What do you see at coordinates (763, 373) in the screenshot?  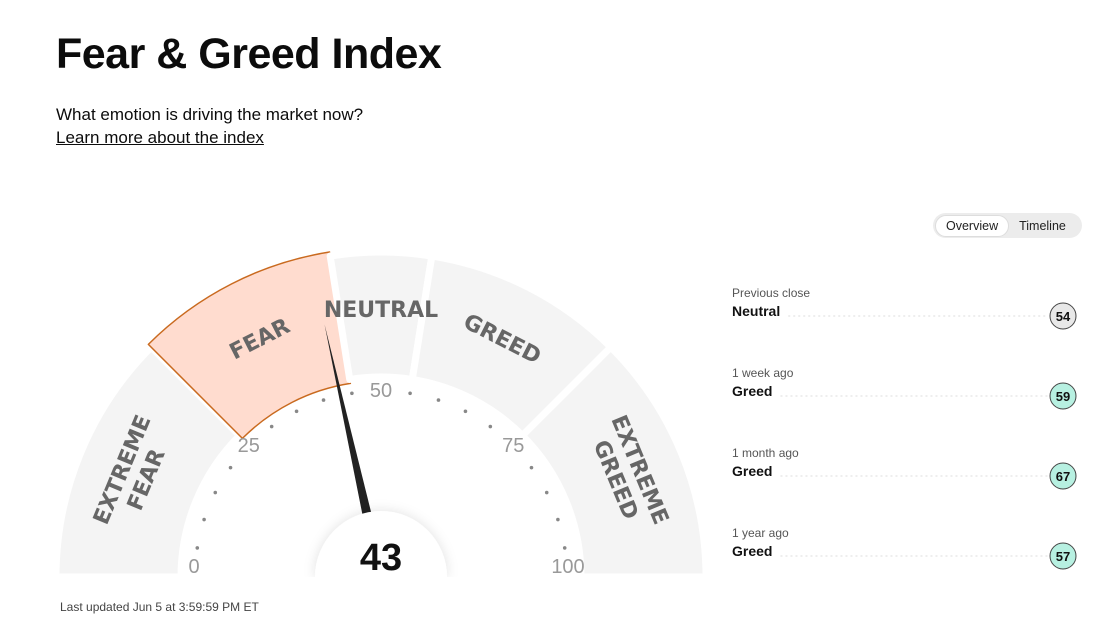 I see `history-label: 1 week ago` at bounding box center [763, 373].